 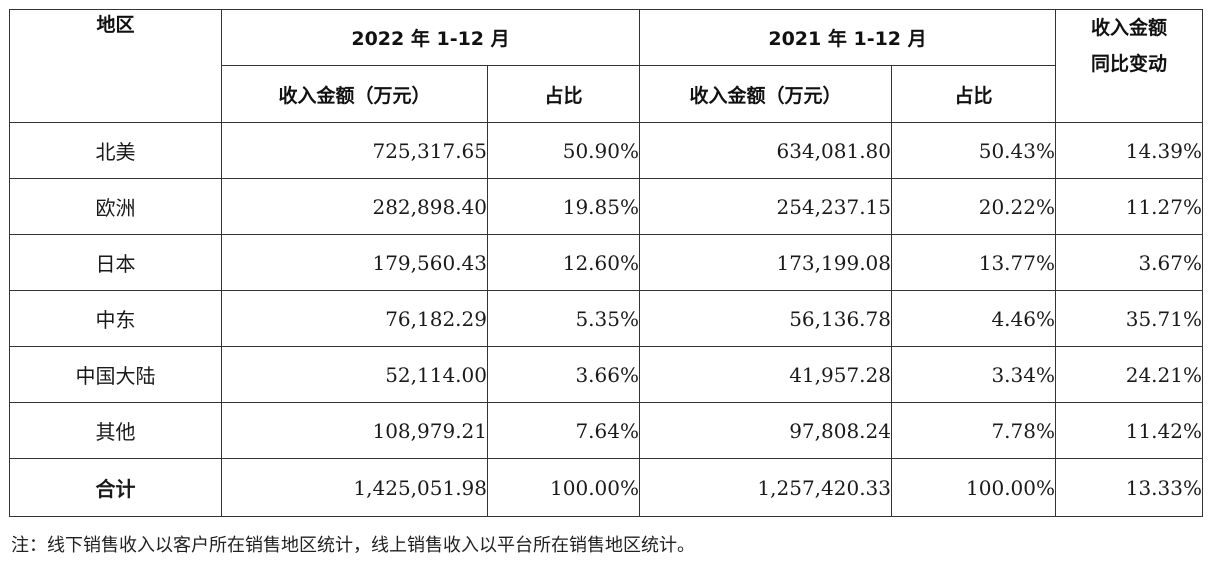 I want to click on header-region: 地区, so click(x=115, y=66).